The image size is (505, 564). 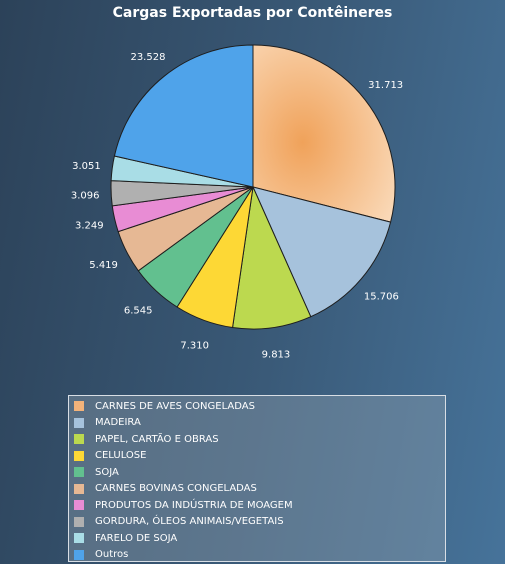 I want to click on slice-value-label: 23.528, so click(x=147, y=57).